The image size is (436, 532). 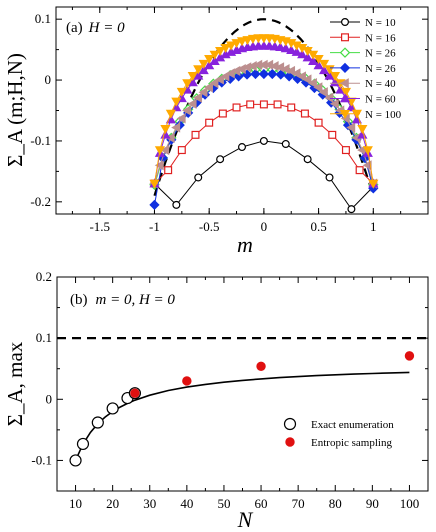 What do you see at coordinates (245, 244) in the screenshot?
I see `panel-a-xlabel: m` at bounding box center [245, 244].